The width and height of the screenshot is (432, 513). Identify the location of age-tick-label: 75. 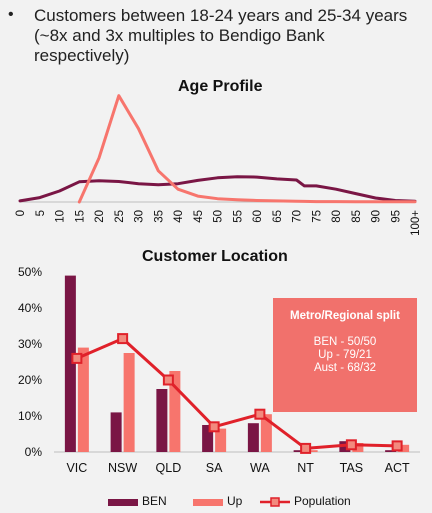
(317, 216).